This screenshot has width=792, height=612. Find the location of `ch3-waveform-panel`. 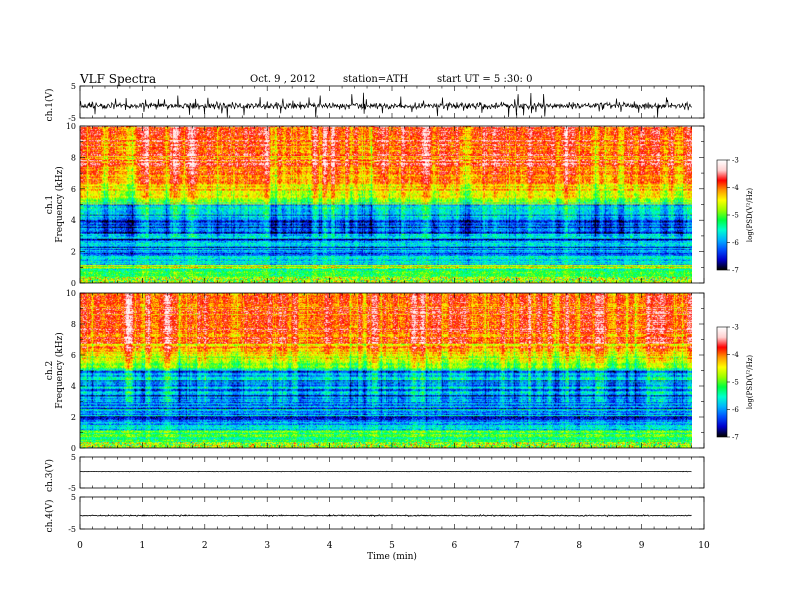

ch3-waveform-panel is located at coordinates (385, 471).